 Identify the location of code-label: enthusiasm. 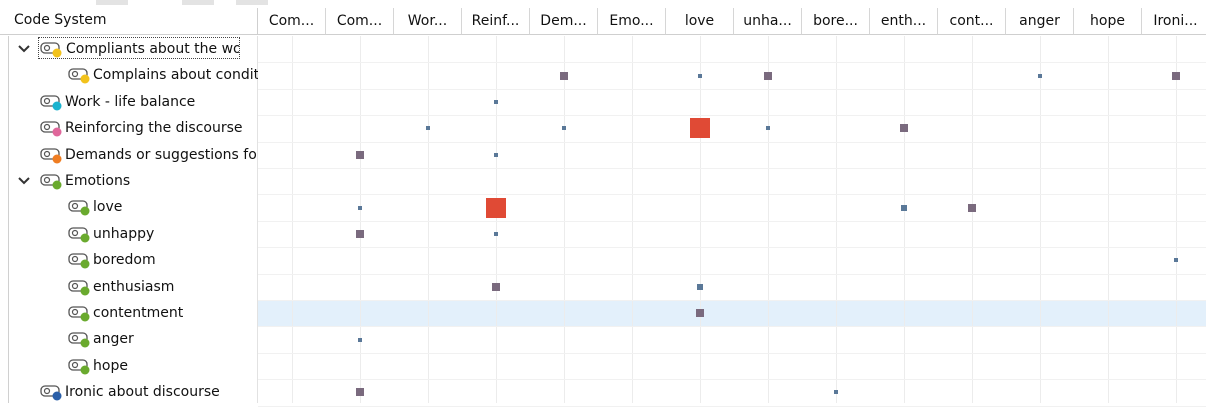
(134, 286).